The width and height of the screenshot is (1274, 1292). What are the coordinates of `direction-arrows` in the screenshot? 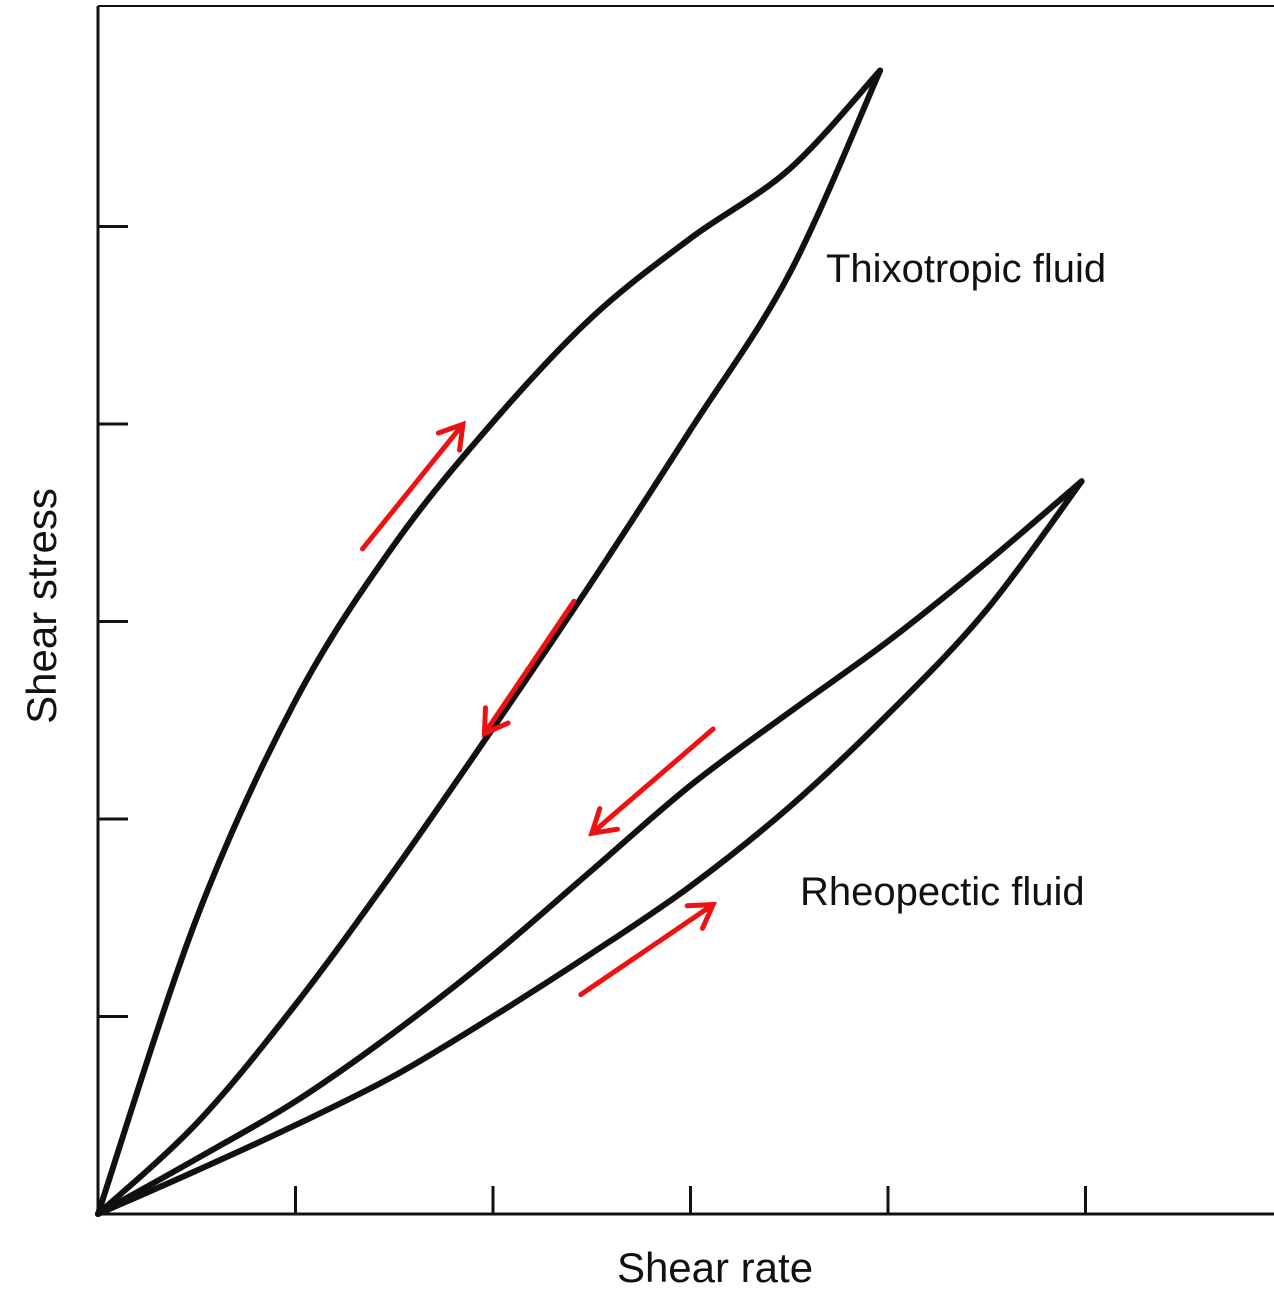 It's located at (539, 709).